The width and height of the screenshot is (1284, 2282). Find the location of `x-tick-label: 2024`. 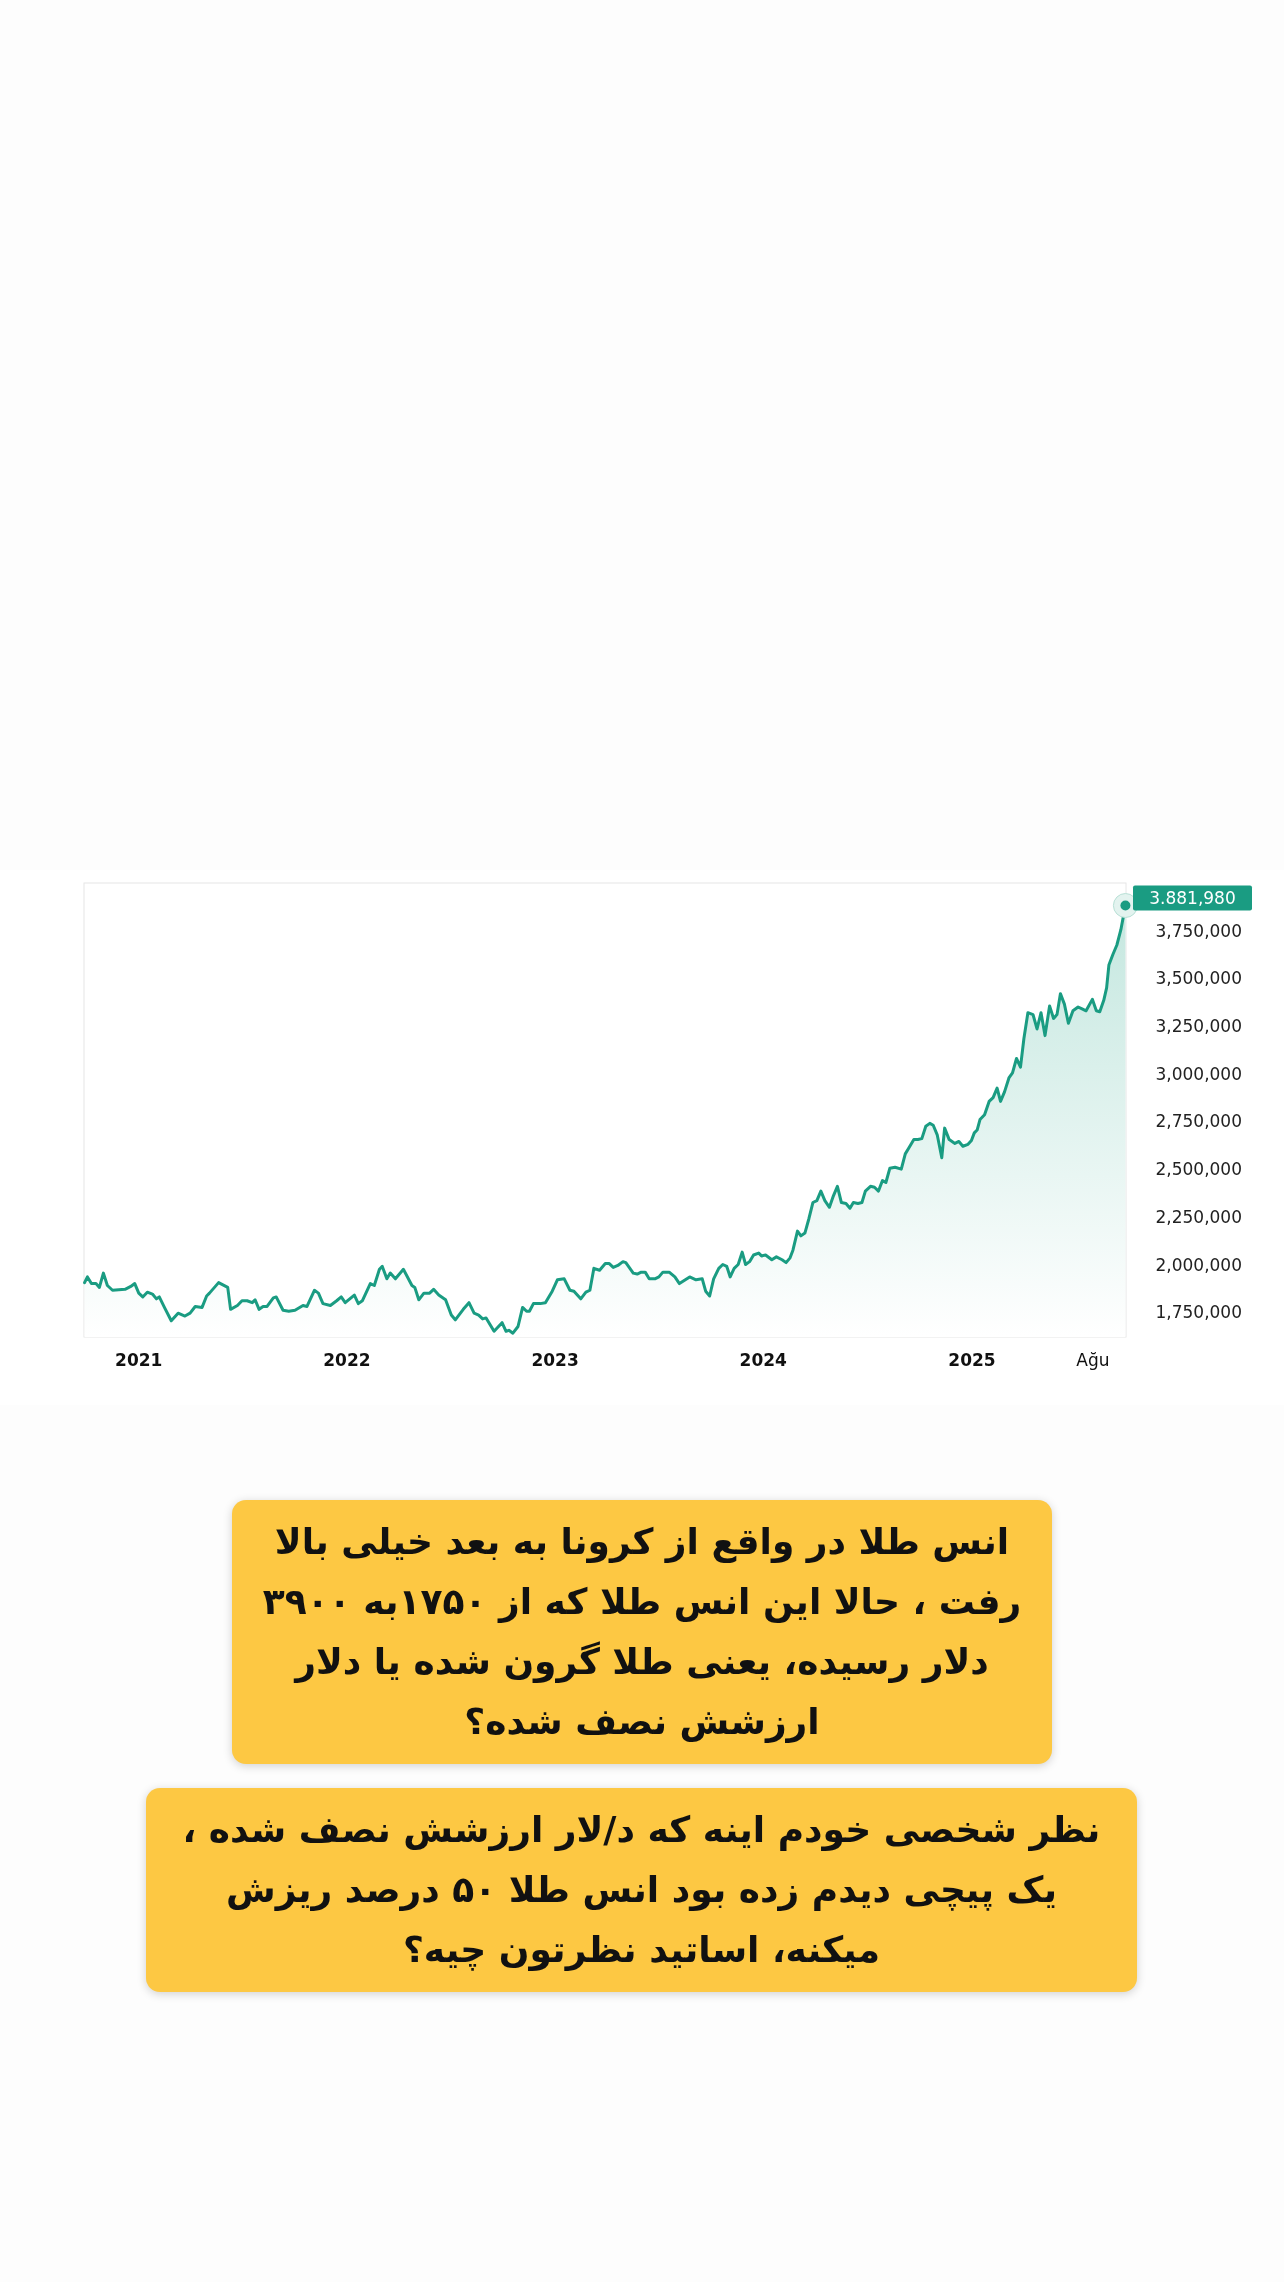

x-tick-label: 2024 is located at coordinates (763, 1360).